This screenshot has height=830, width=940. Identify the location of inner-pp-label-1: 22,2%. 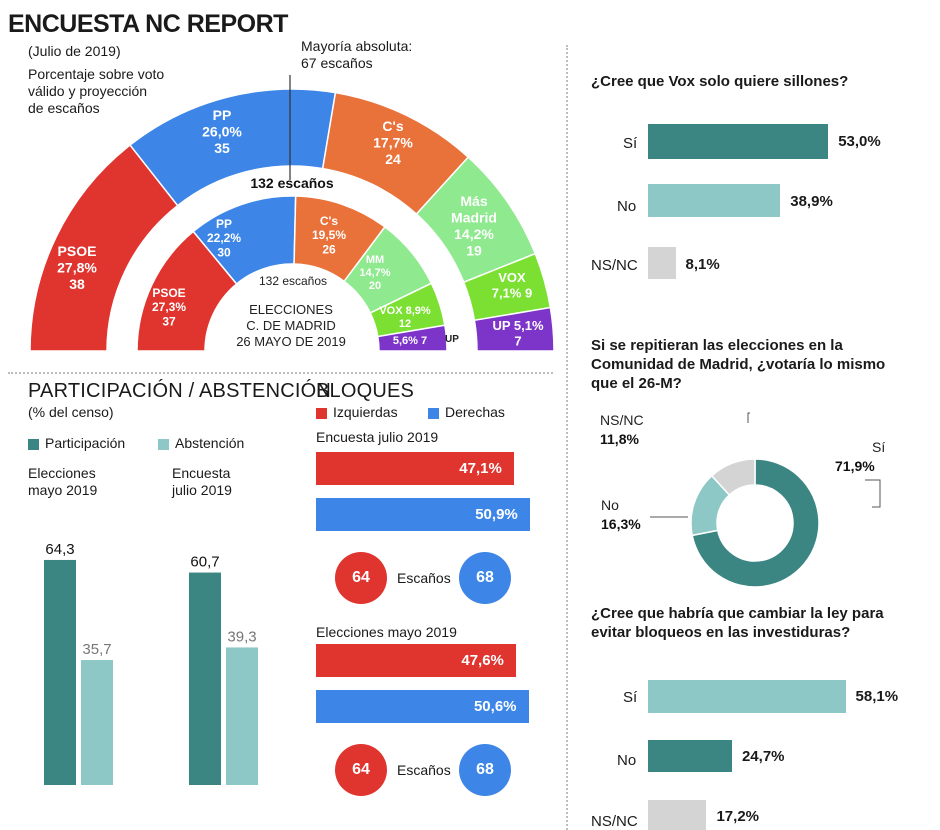
(224, 238).